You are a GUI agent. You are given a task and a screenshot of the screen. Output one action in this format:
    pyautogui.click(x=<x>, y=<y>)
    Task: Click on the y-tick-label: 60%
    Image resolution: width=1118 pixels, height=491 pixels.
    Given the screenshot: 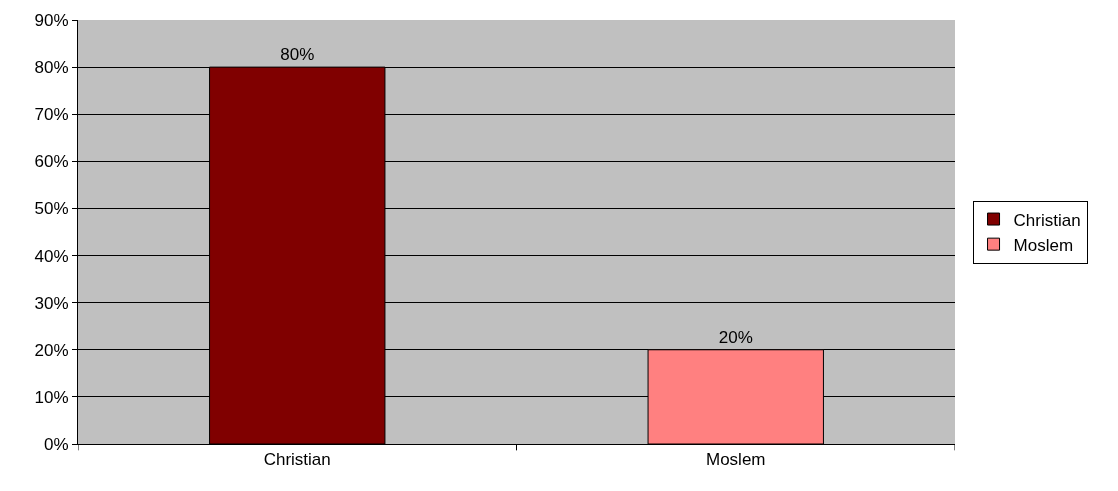 What is the action you would take?
    pyautogui.click(x=51, y=162)
    